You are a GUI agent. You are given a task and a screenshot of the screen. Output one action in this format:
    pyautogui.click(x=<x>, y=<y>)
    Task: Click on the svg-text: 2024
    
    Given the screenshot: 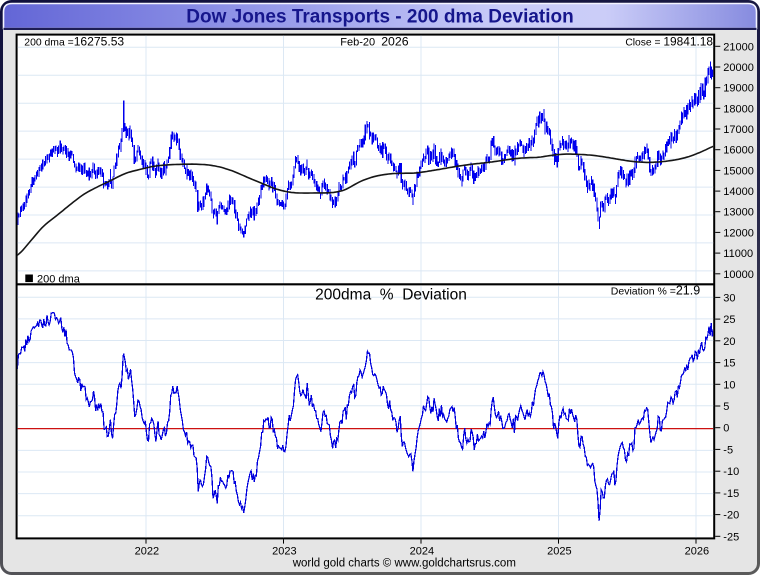 What is the action you would take?
    pyautogui.click(x=422, y=552)
    